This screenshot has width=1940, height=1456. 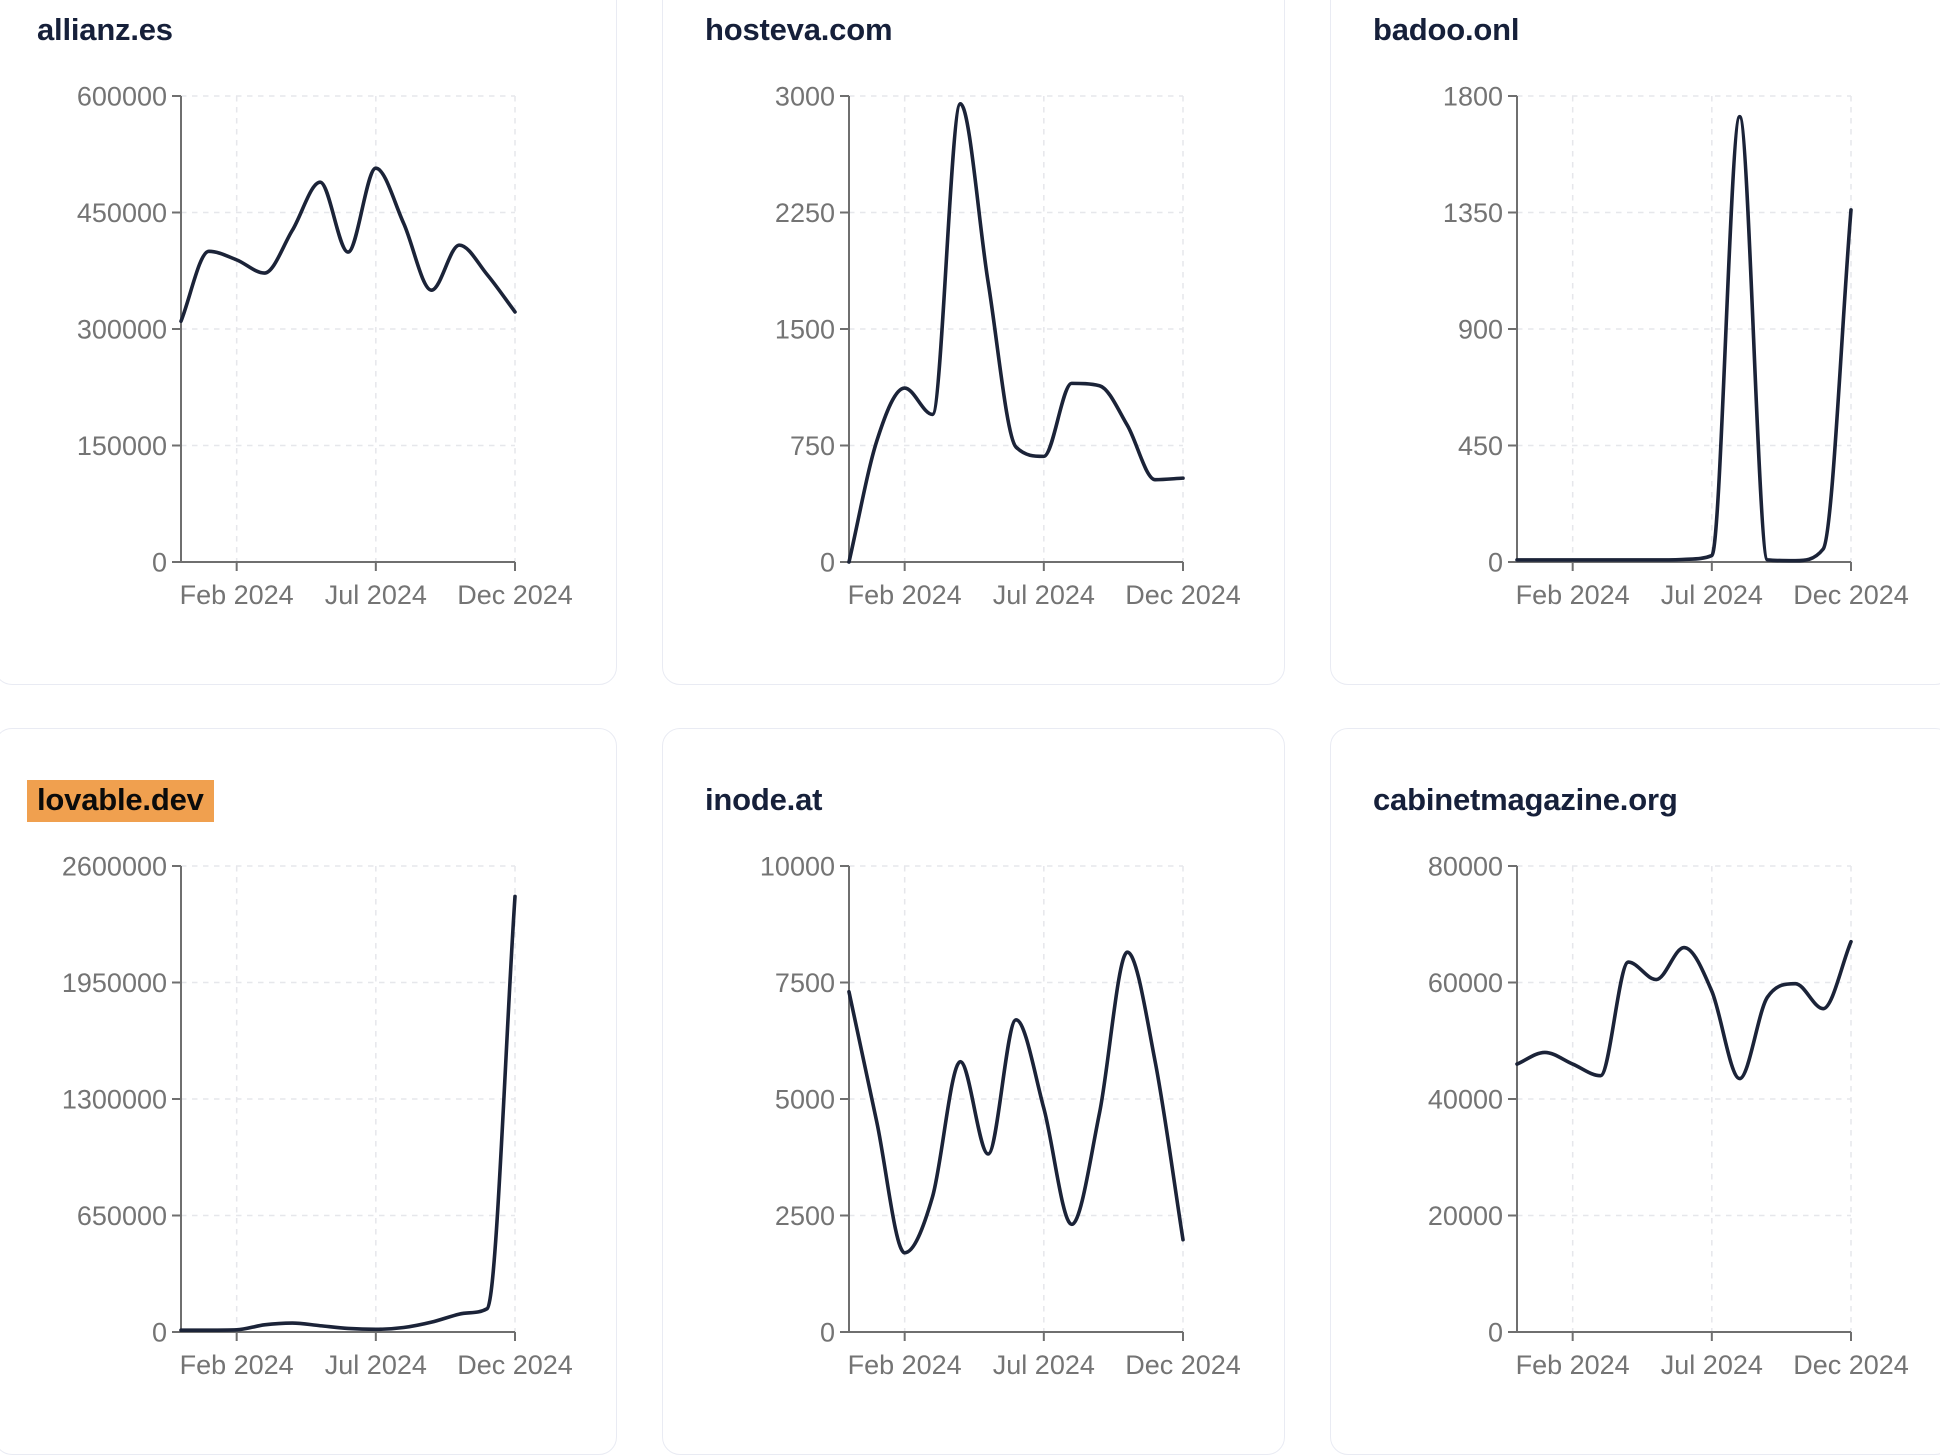 I want to click on line-chart: 0 750 1500 2250 3000 Feb 2024 Jul 2024 Dec 2024, so click(x=1008, y=346).